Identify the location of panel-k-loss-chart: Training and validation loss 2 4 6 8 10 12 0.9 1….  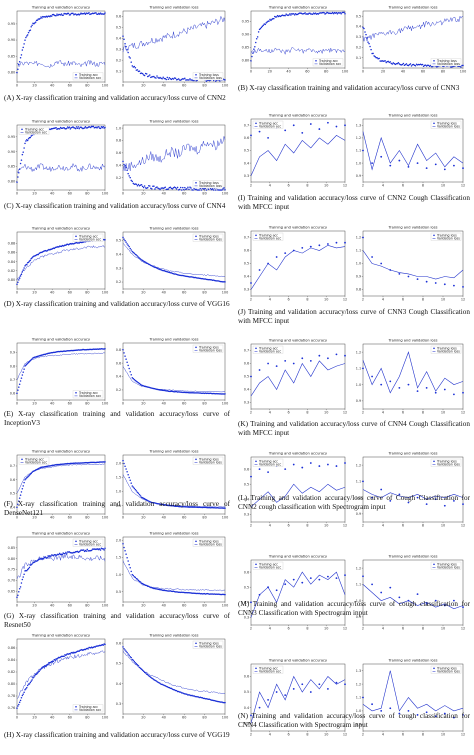
(408, 377).